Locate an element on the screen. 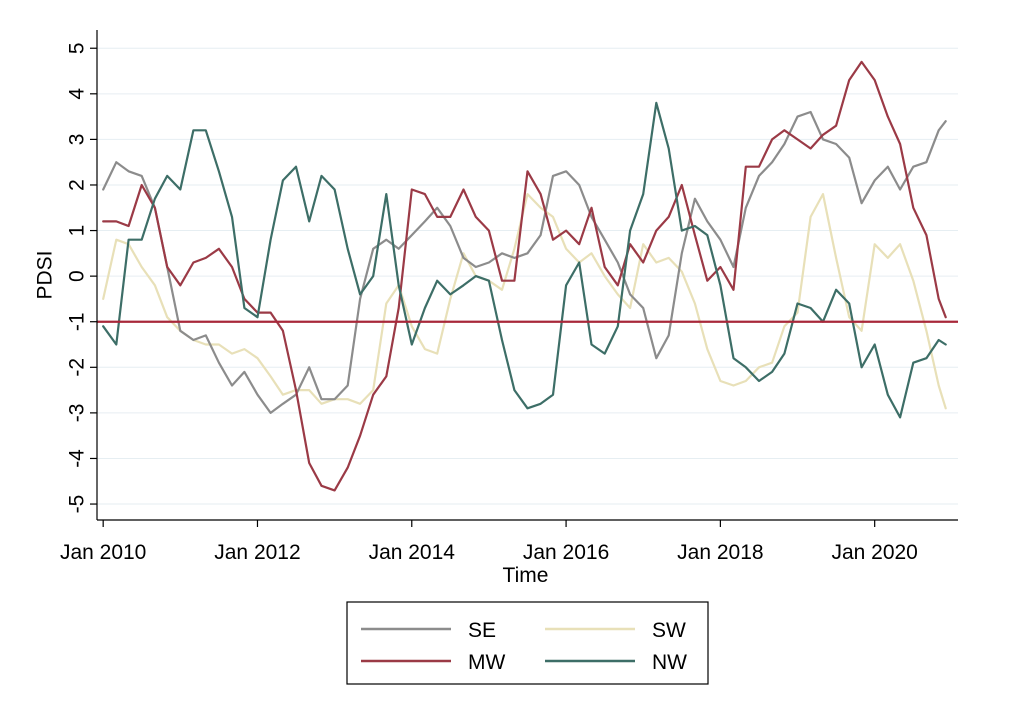 Image resolution: width=1024 pixels, height=724 pixels. y-tick-label: -5 is located at coordinates (77, 504).